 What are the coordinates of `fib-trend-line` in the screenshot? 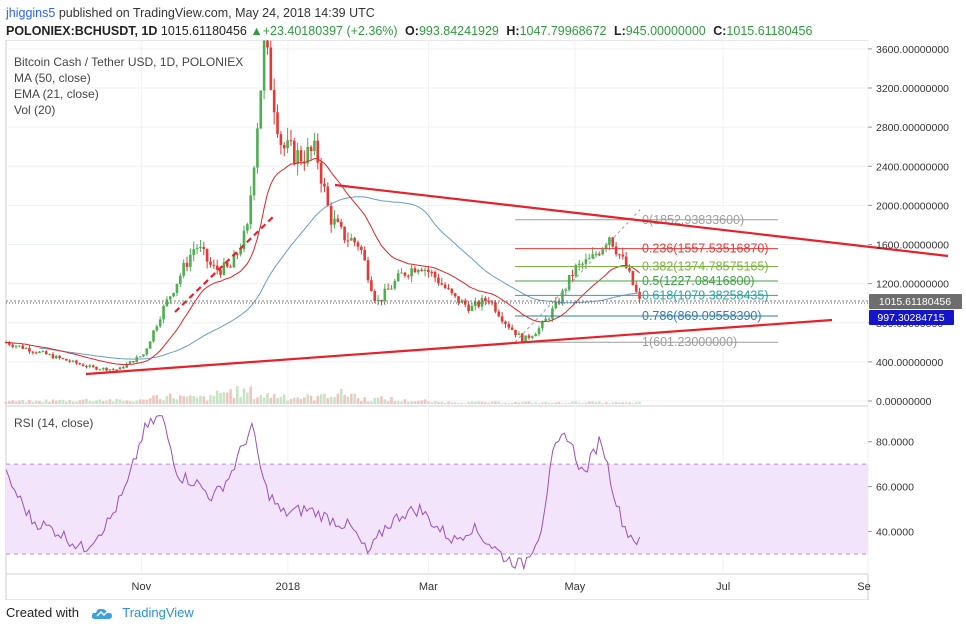 It's located at (577, 276).